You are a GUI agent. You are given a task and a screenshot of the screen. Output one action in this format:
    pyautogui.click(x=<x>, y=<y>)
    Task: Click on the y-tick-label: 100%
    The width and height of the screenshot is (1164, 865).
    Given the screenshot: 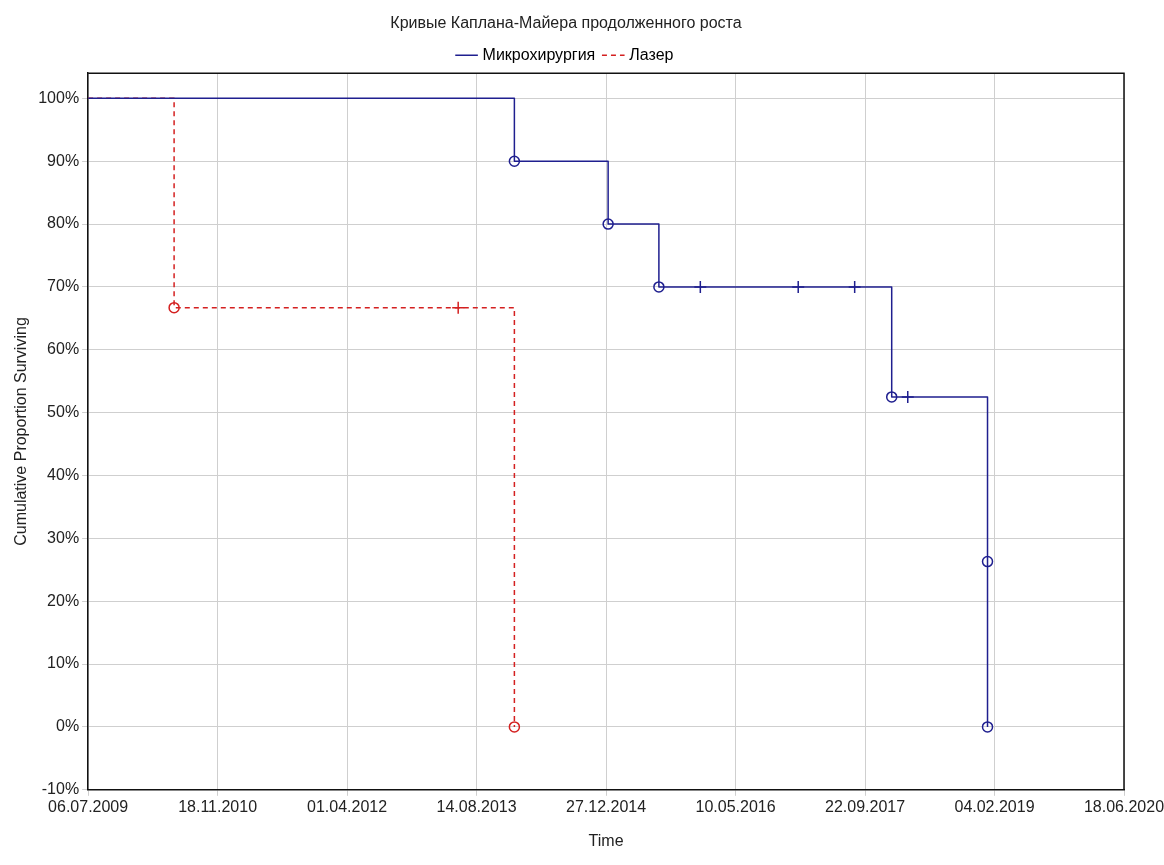 What is the action you would take?
    pyautogui.click(x=59, y=97)
    